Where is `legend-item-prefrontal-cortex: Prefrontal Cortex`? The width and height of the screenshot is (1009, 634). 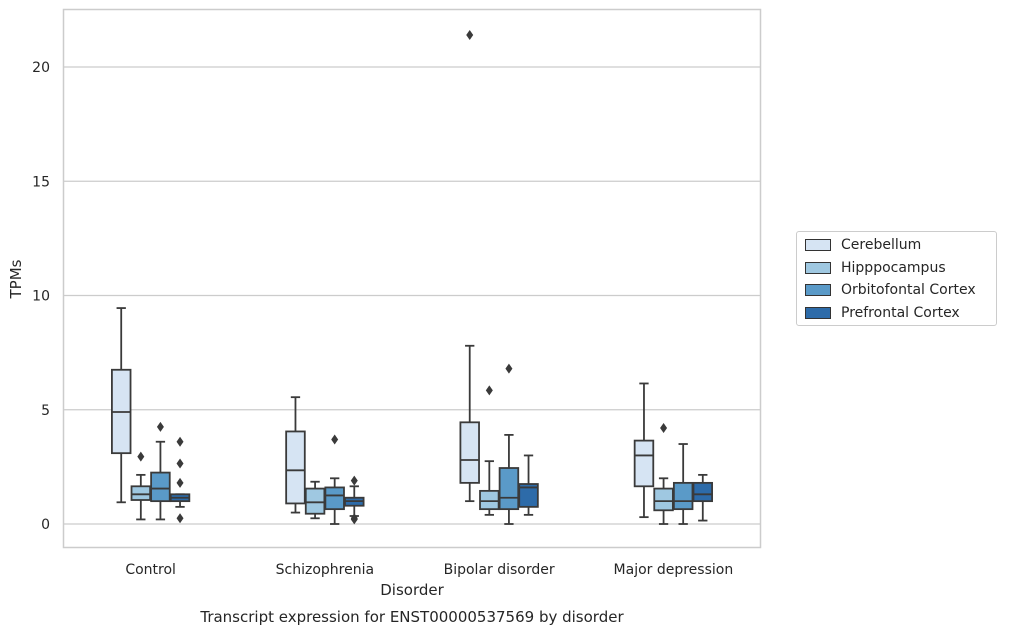
legend-item-prefrontal-cortex: Prefrontal Cortex is located at coordinates (882, 313).